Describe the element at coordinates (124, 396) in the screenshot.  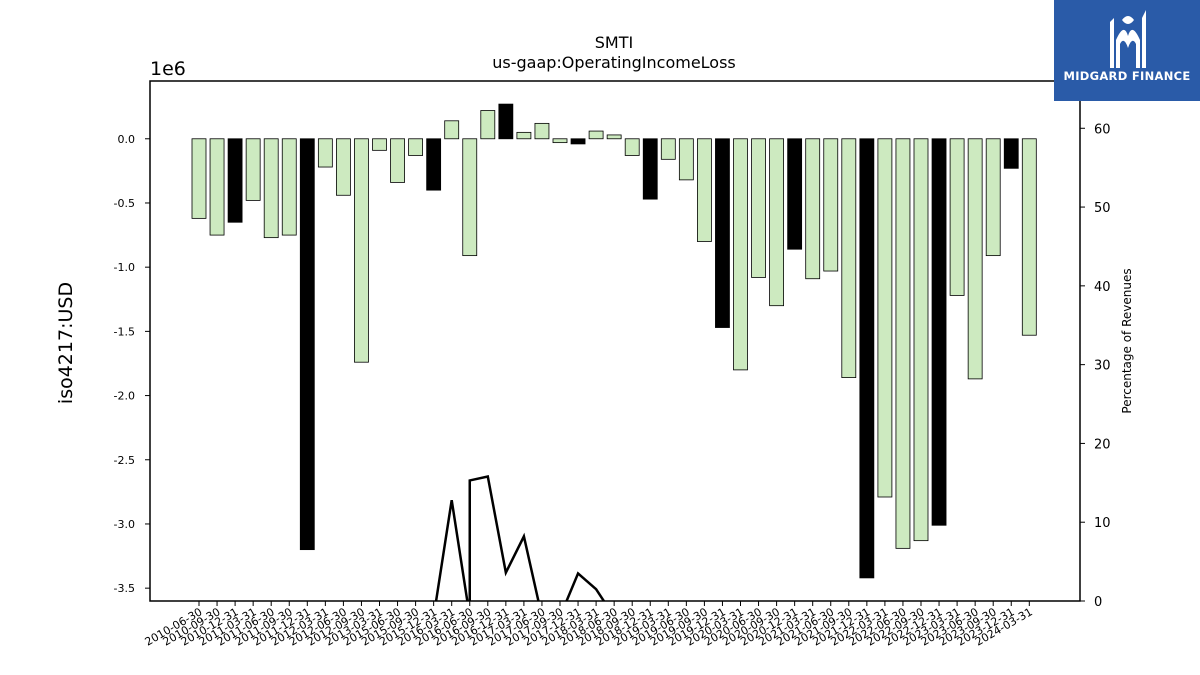
I see `y-tick-label: -2.0` at that location.